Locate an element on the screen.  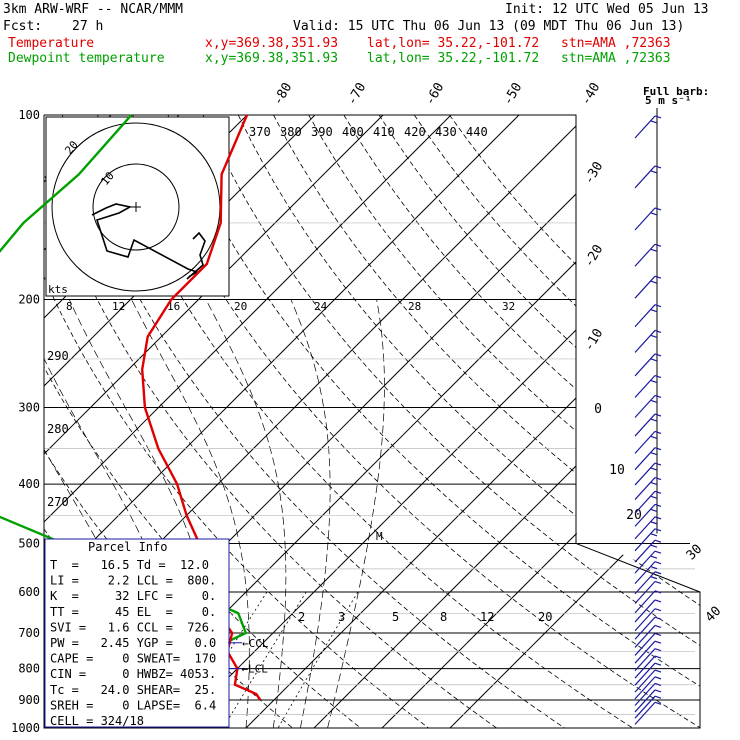
theta-label: 420 is located at coordinates (415, 132).